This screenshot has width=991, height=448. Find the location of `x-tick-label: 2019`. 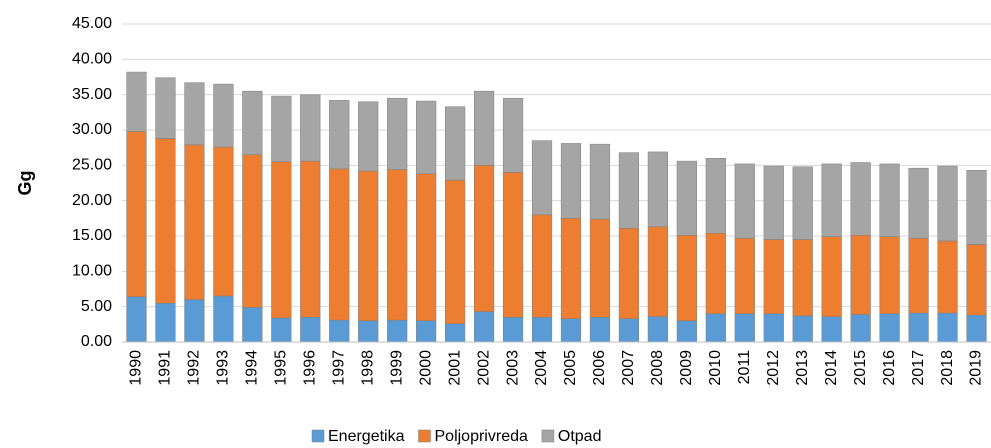

x-tick-label: 2019 is located at coordinates (976, 368).